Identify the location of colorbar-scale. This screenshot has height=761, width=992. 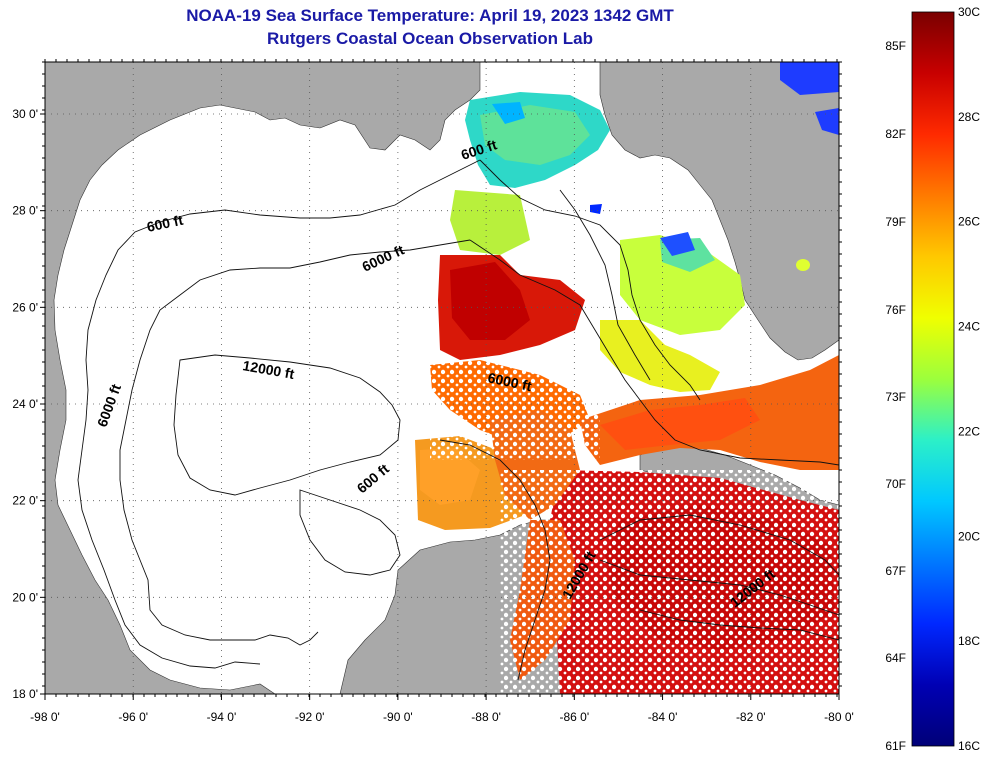
(933, 379).